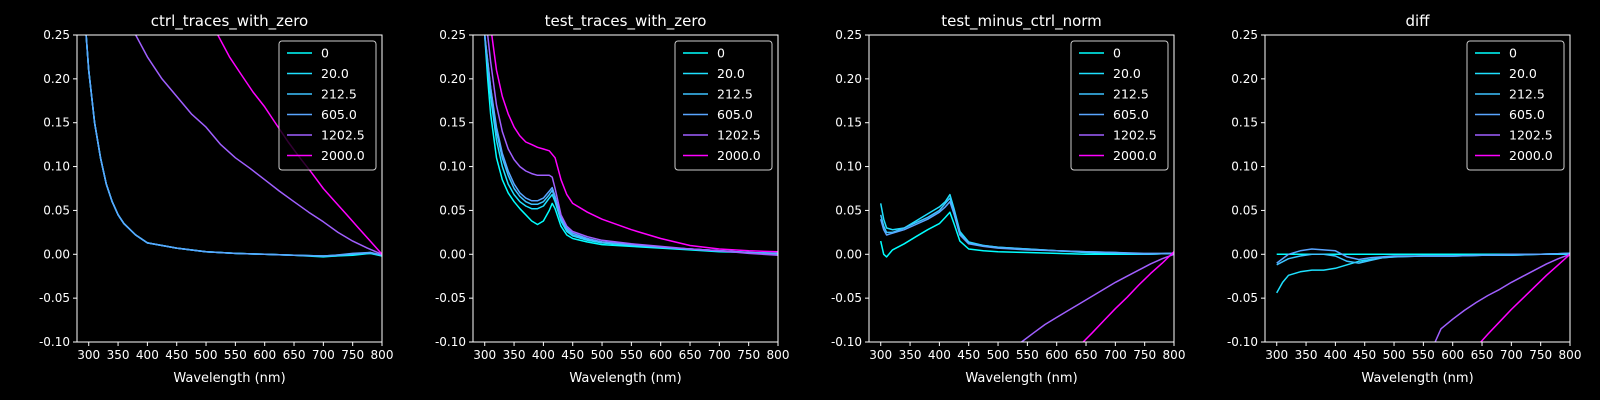 Image resolution: width=1600 pixels, height=400 pixels. Describe the element at coordinates (626, 21) in the screenshot. I see `chart-title: test_traces_with_zero` at that location.